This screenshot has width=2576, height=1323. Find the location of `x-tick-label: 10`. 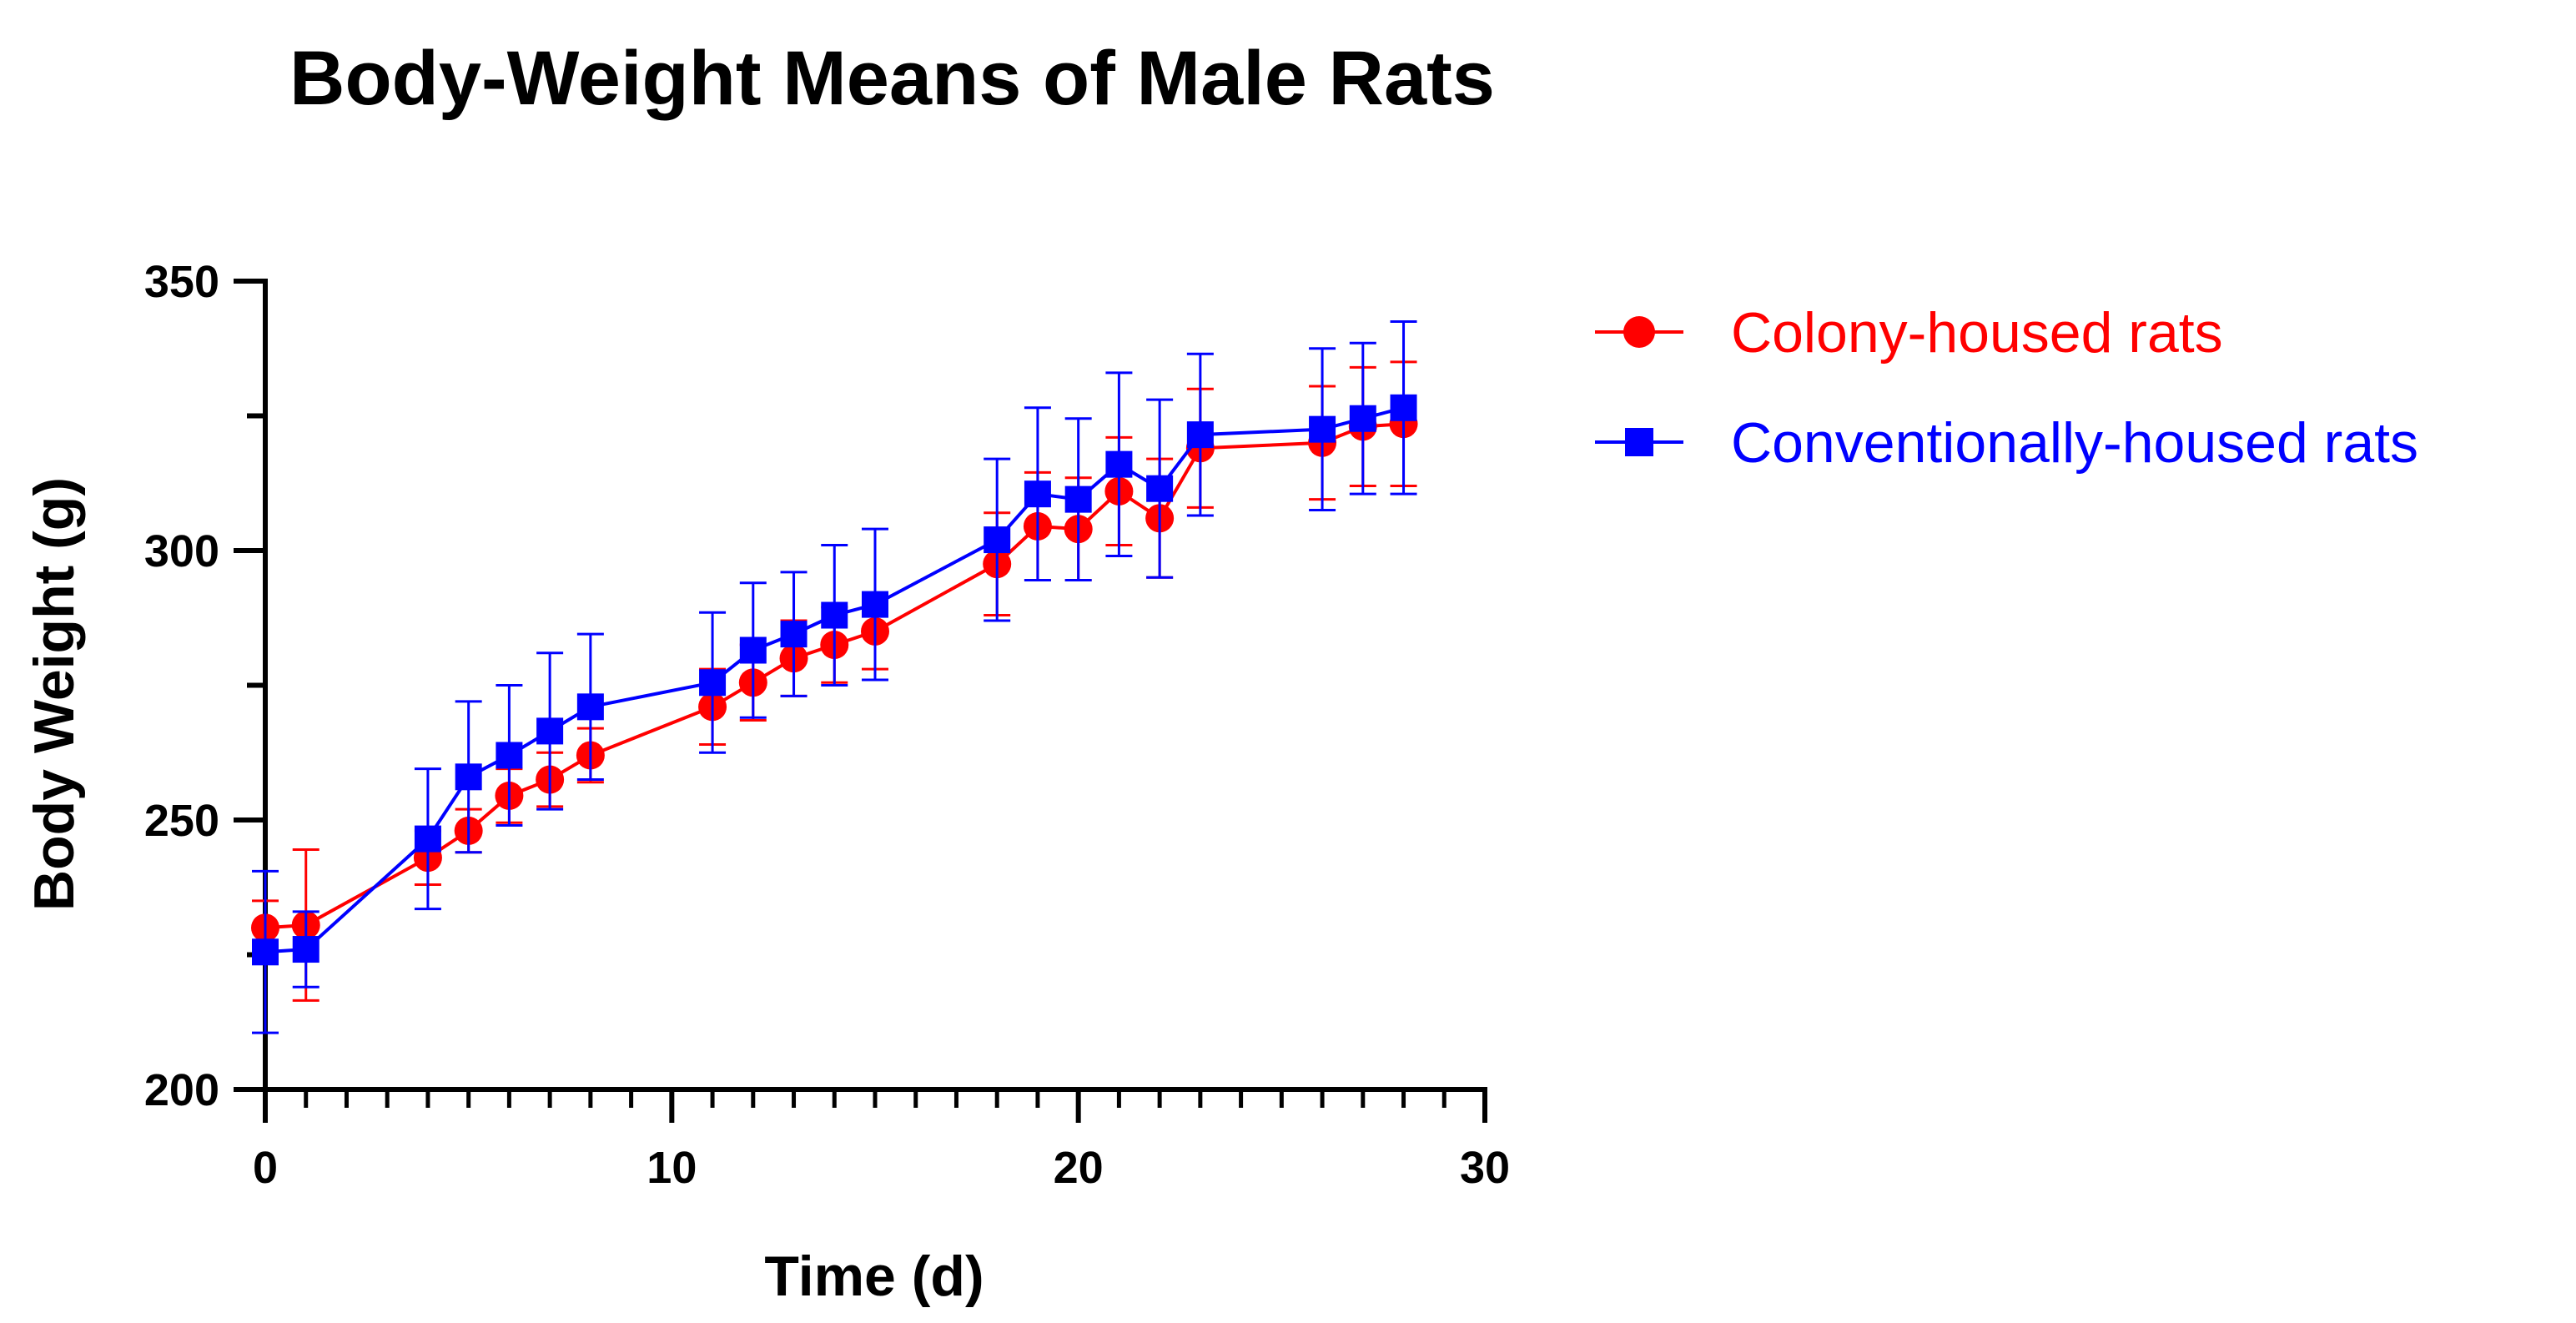

x-tick-label: 10 is located at coordinates (672, 1168).